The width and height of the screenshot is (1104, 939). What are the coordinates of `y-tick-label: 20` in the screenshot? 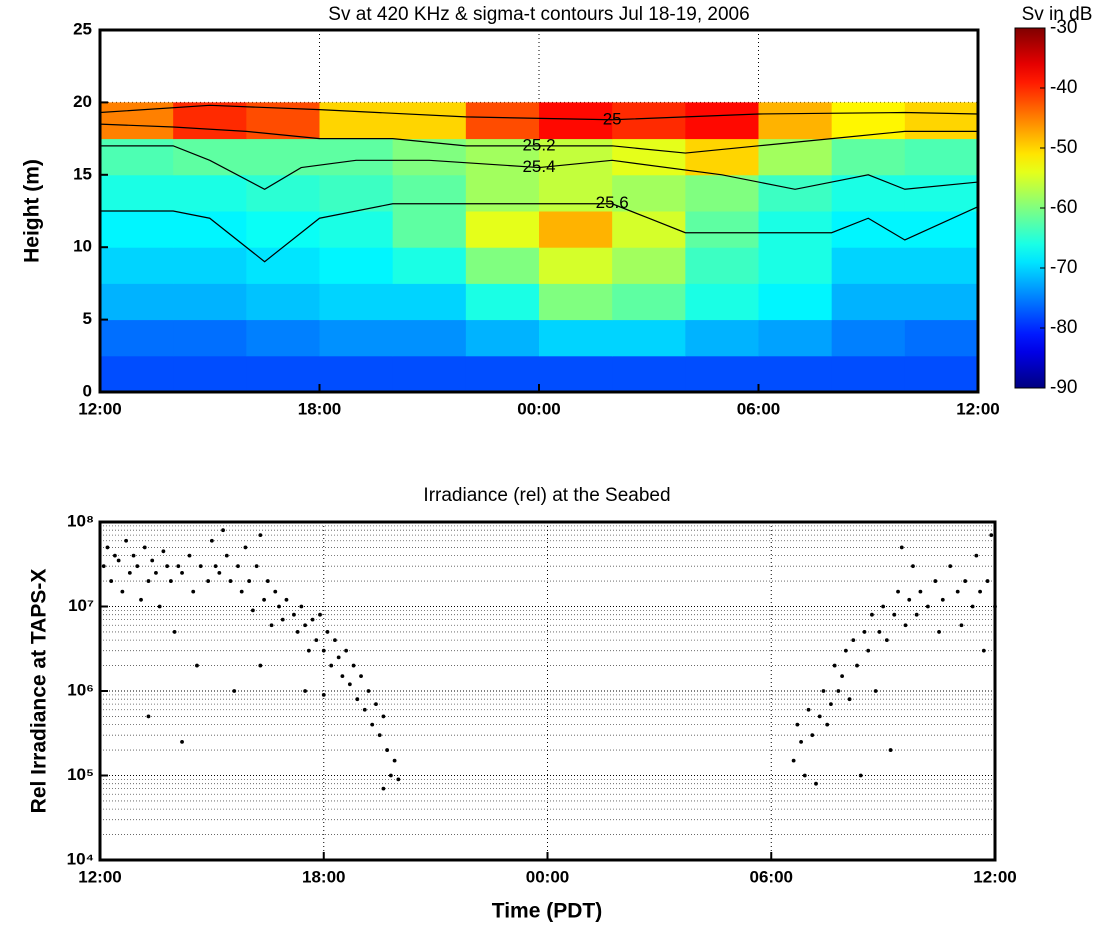 It's located at (82, 101).